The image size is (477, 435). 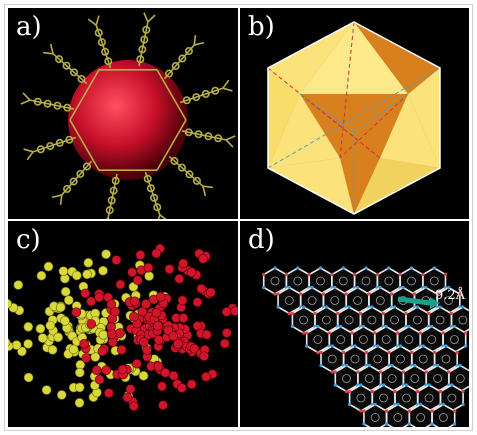 I want to click on pore-size-label: 9.2Å, so click(x=450, y=295).